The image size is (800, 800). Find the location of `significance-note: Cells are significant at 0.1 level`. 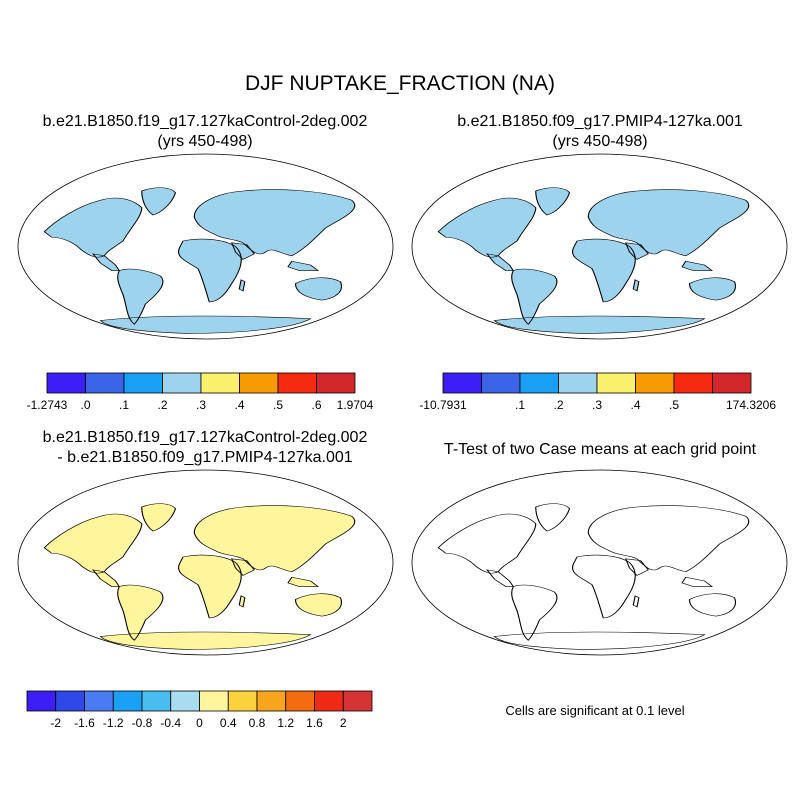

significance-note: Cells are significant at 0.1 level is located at coordinates (595, 710).